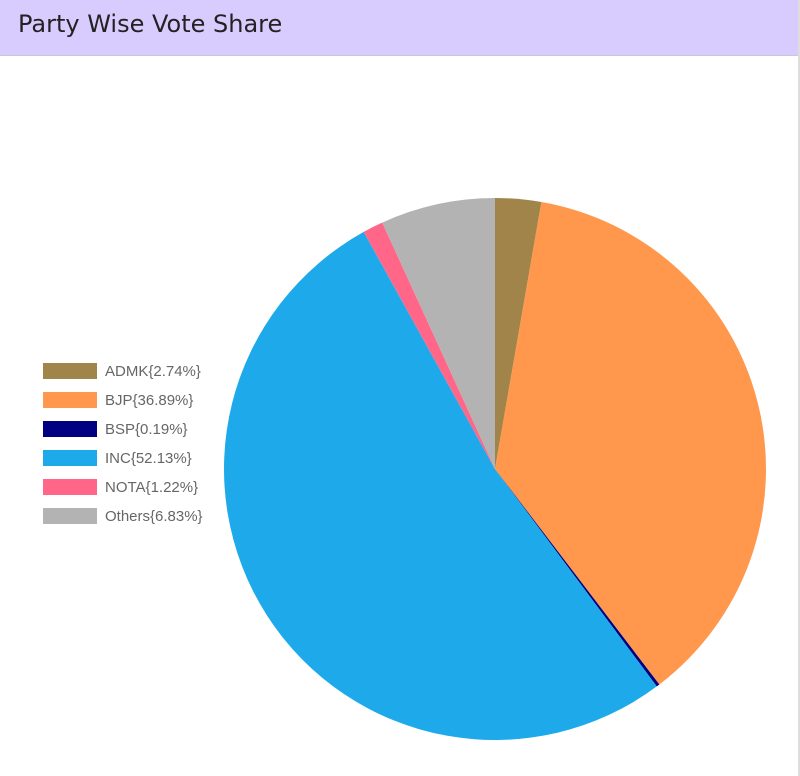  What do you see at coordinates (154, 516) in the screenshot?
I see `legend-label: Others{6.83%}` at bounding box center [154, 516].